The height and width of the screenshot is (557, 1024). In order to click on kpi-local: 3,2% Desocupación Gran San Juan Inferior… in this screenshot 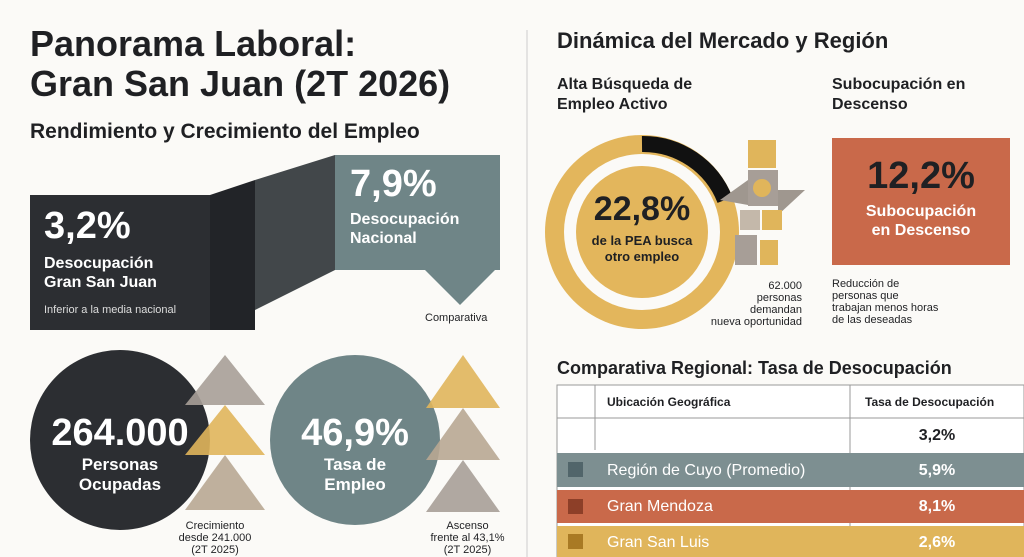, I will do `click(110, 260)`.